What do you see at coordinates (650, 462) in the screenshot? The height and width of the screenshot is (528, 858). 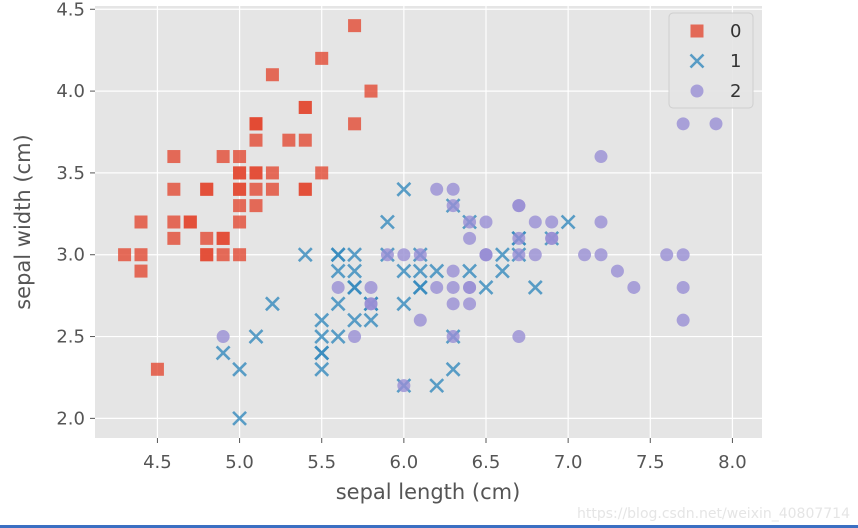 I see `x-tick-label: 7.5` at bounding box center [650, 462].